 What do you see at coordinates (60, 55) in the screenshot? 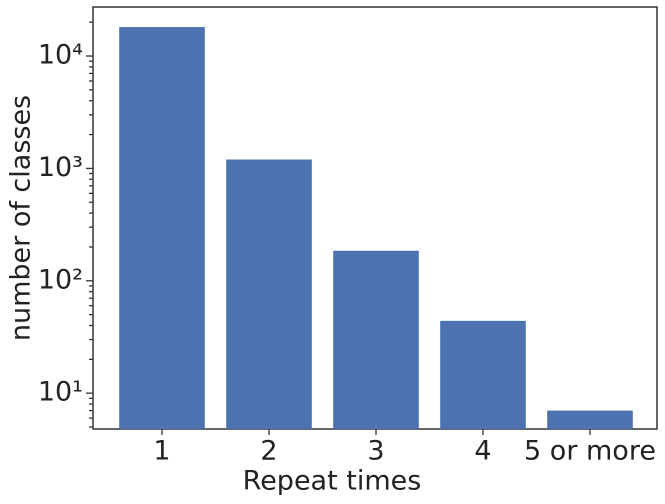
I see `y-tick-label: 10⁴` at bounding box center [60, 55].